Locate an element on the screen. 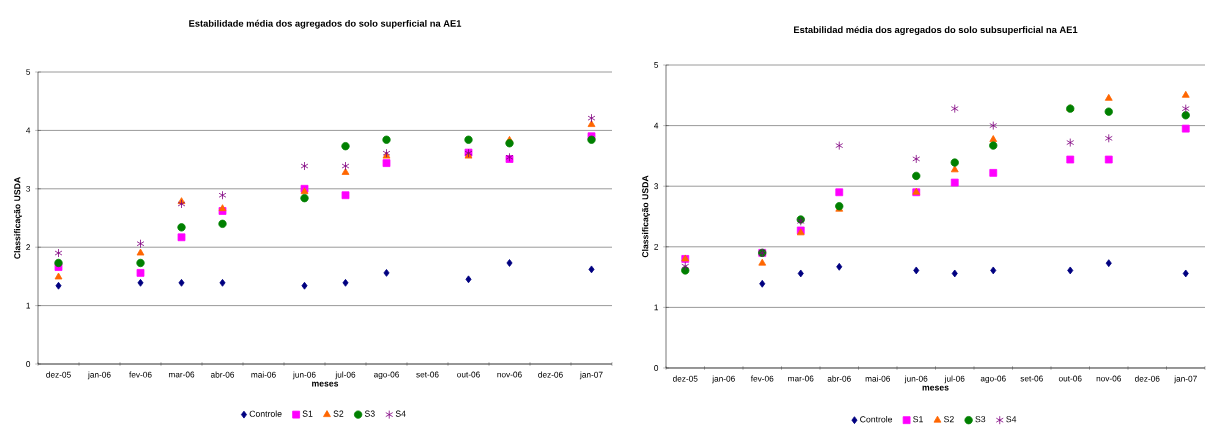 The width and height of the screenshot is (1232, 430). chart-title: Estabilidade média dos agregados do solo superficial na AE1 is located at coordinates (325, 24).